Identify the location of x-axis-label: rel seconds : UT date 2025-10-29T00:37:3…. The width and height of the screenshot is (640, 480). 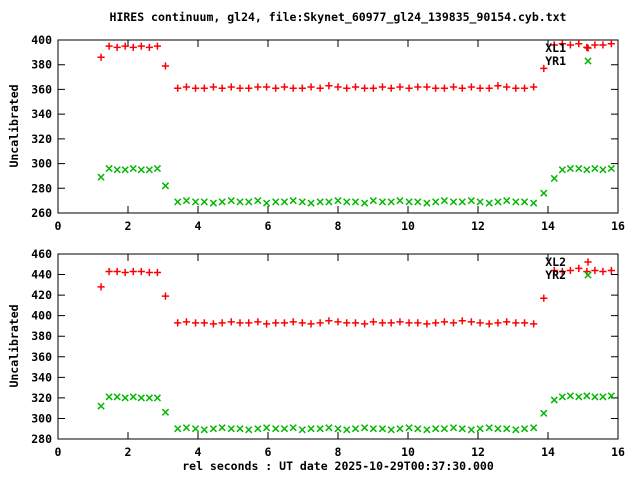
(338, 466).